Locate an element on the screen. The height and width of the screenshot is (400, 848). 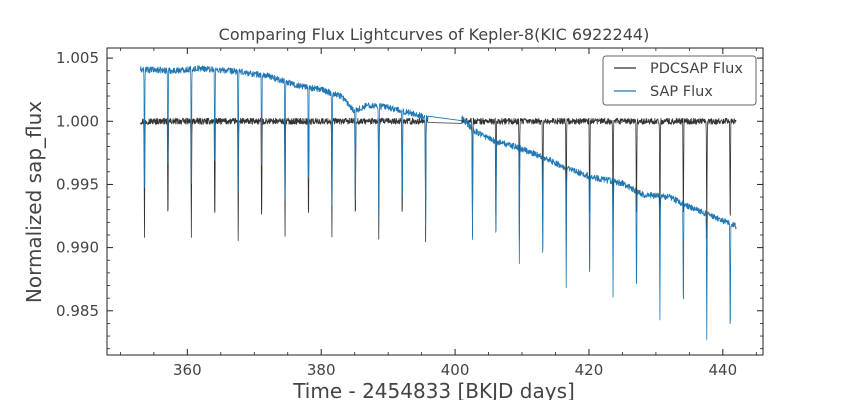
y-tick-label: 0.990 is located at coordinates (77, 248).